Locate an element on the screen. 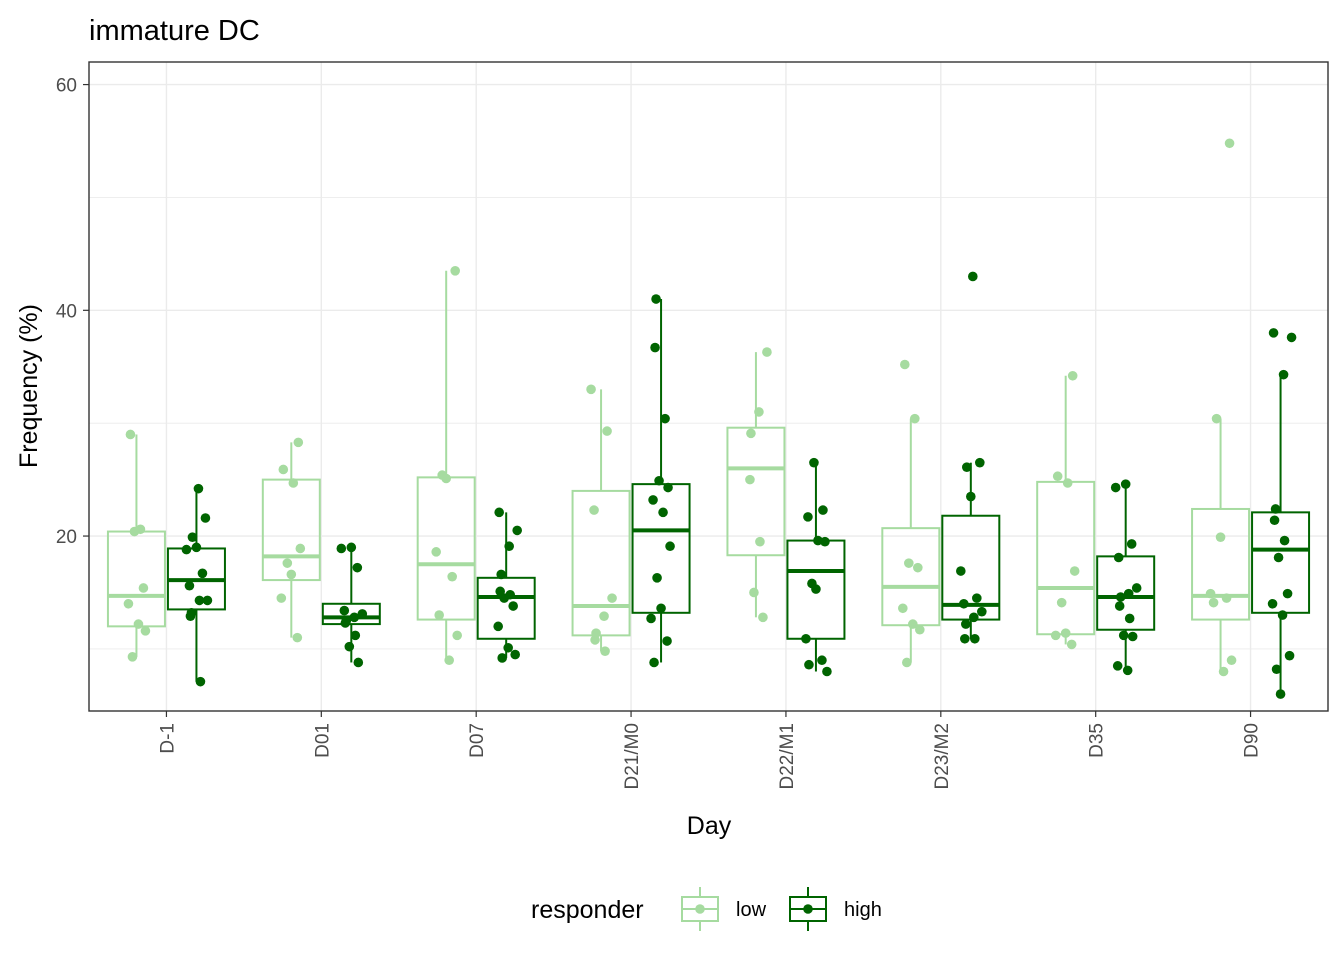  x-axis-ticks: D-1 D01 D07 D21/M0 D22/M1 D23/M2 D35 D90 is located at coordinates (710, 750).